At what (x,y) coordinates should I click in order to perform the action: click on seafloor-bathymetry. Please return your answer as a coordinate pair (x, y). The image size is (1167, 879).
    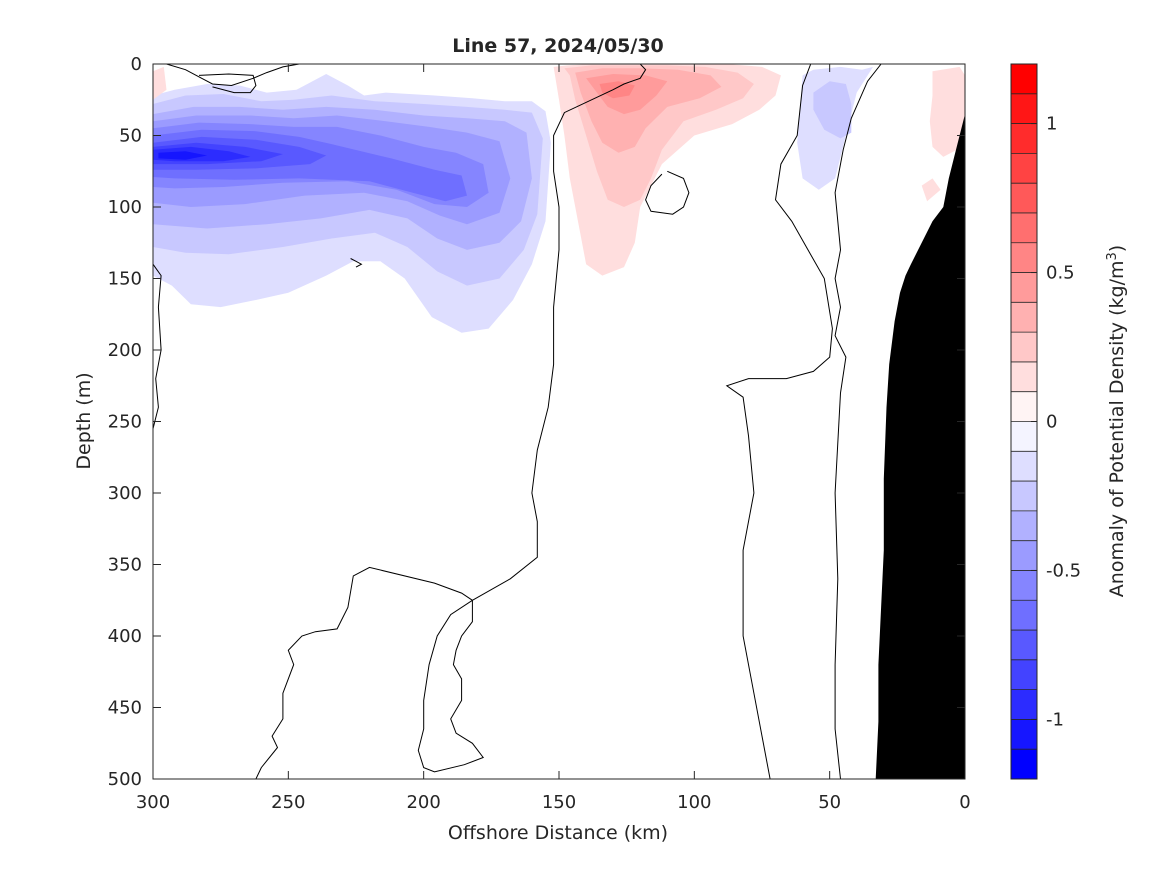
    Looking at the image, I should click on (920, 446).